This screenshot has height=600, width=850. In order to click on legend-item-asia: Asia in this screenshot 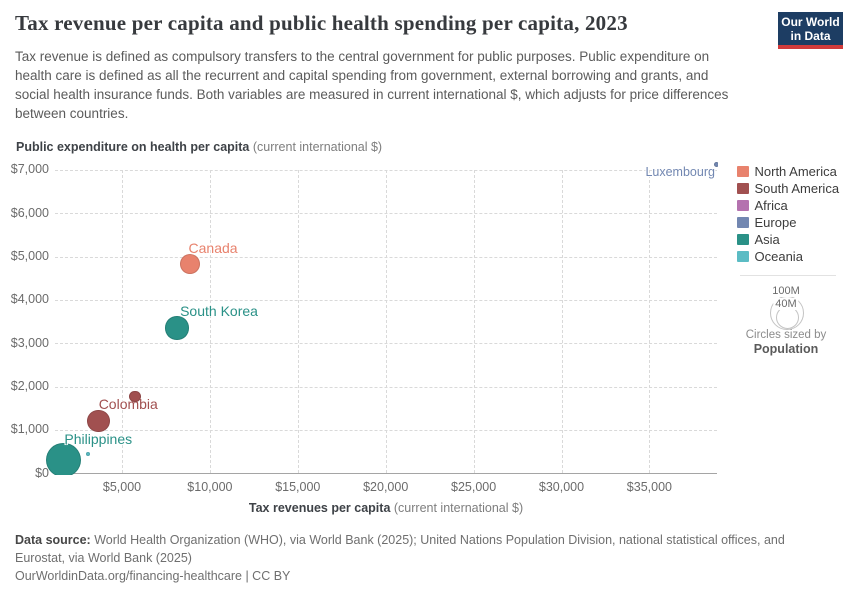, I will do `click(788, 239)`.